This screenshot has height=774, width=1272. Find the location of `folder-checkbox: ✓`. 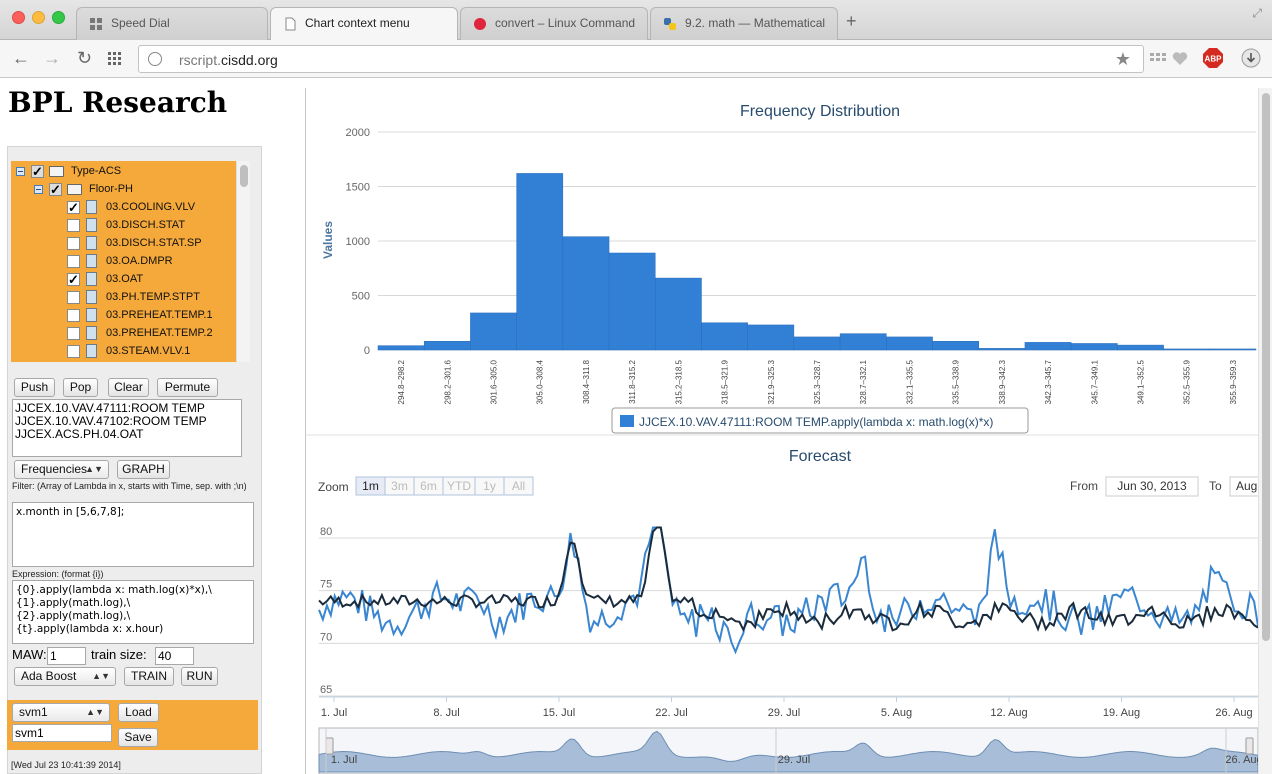

folder-checkbox: ✓ is located at coordinates (55, 189).